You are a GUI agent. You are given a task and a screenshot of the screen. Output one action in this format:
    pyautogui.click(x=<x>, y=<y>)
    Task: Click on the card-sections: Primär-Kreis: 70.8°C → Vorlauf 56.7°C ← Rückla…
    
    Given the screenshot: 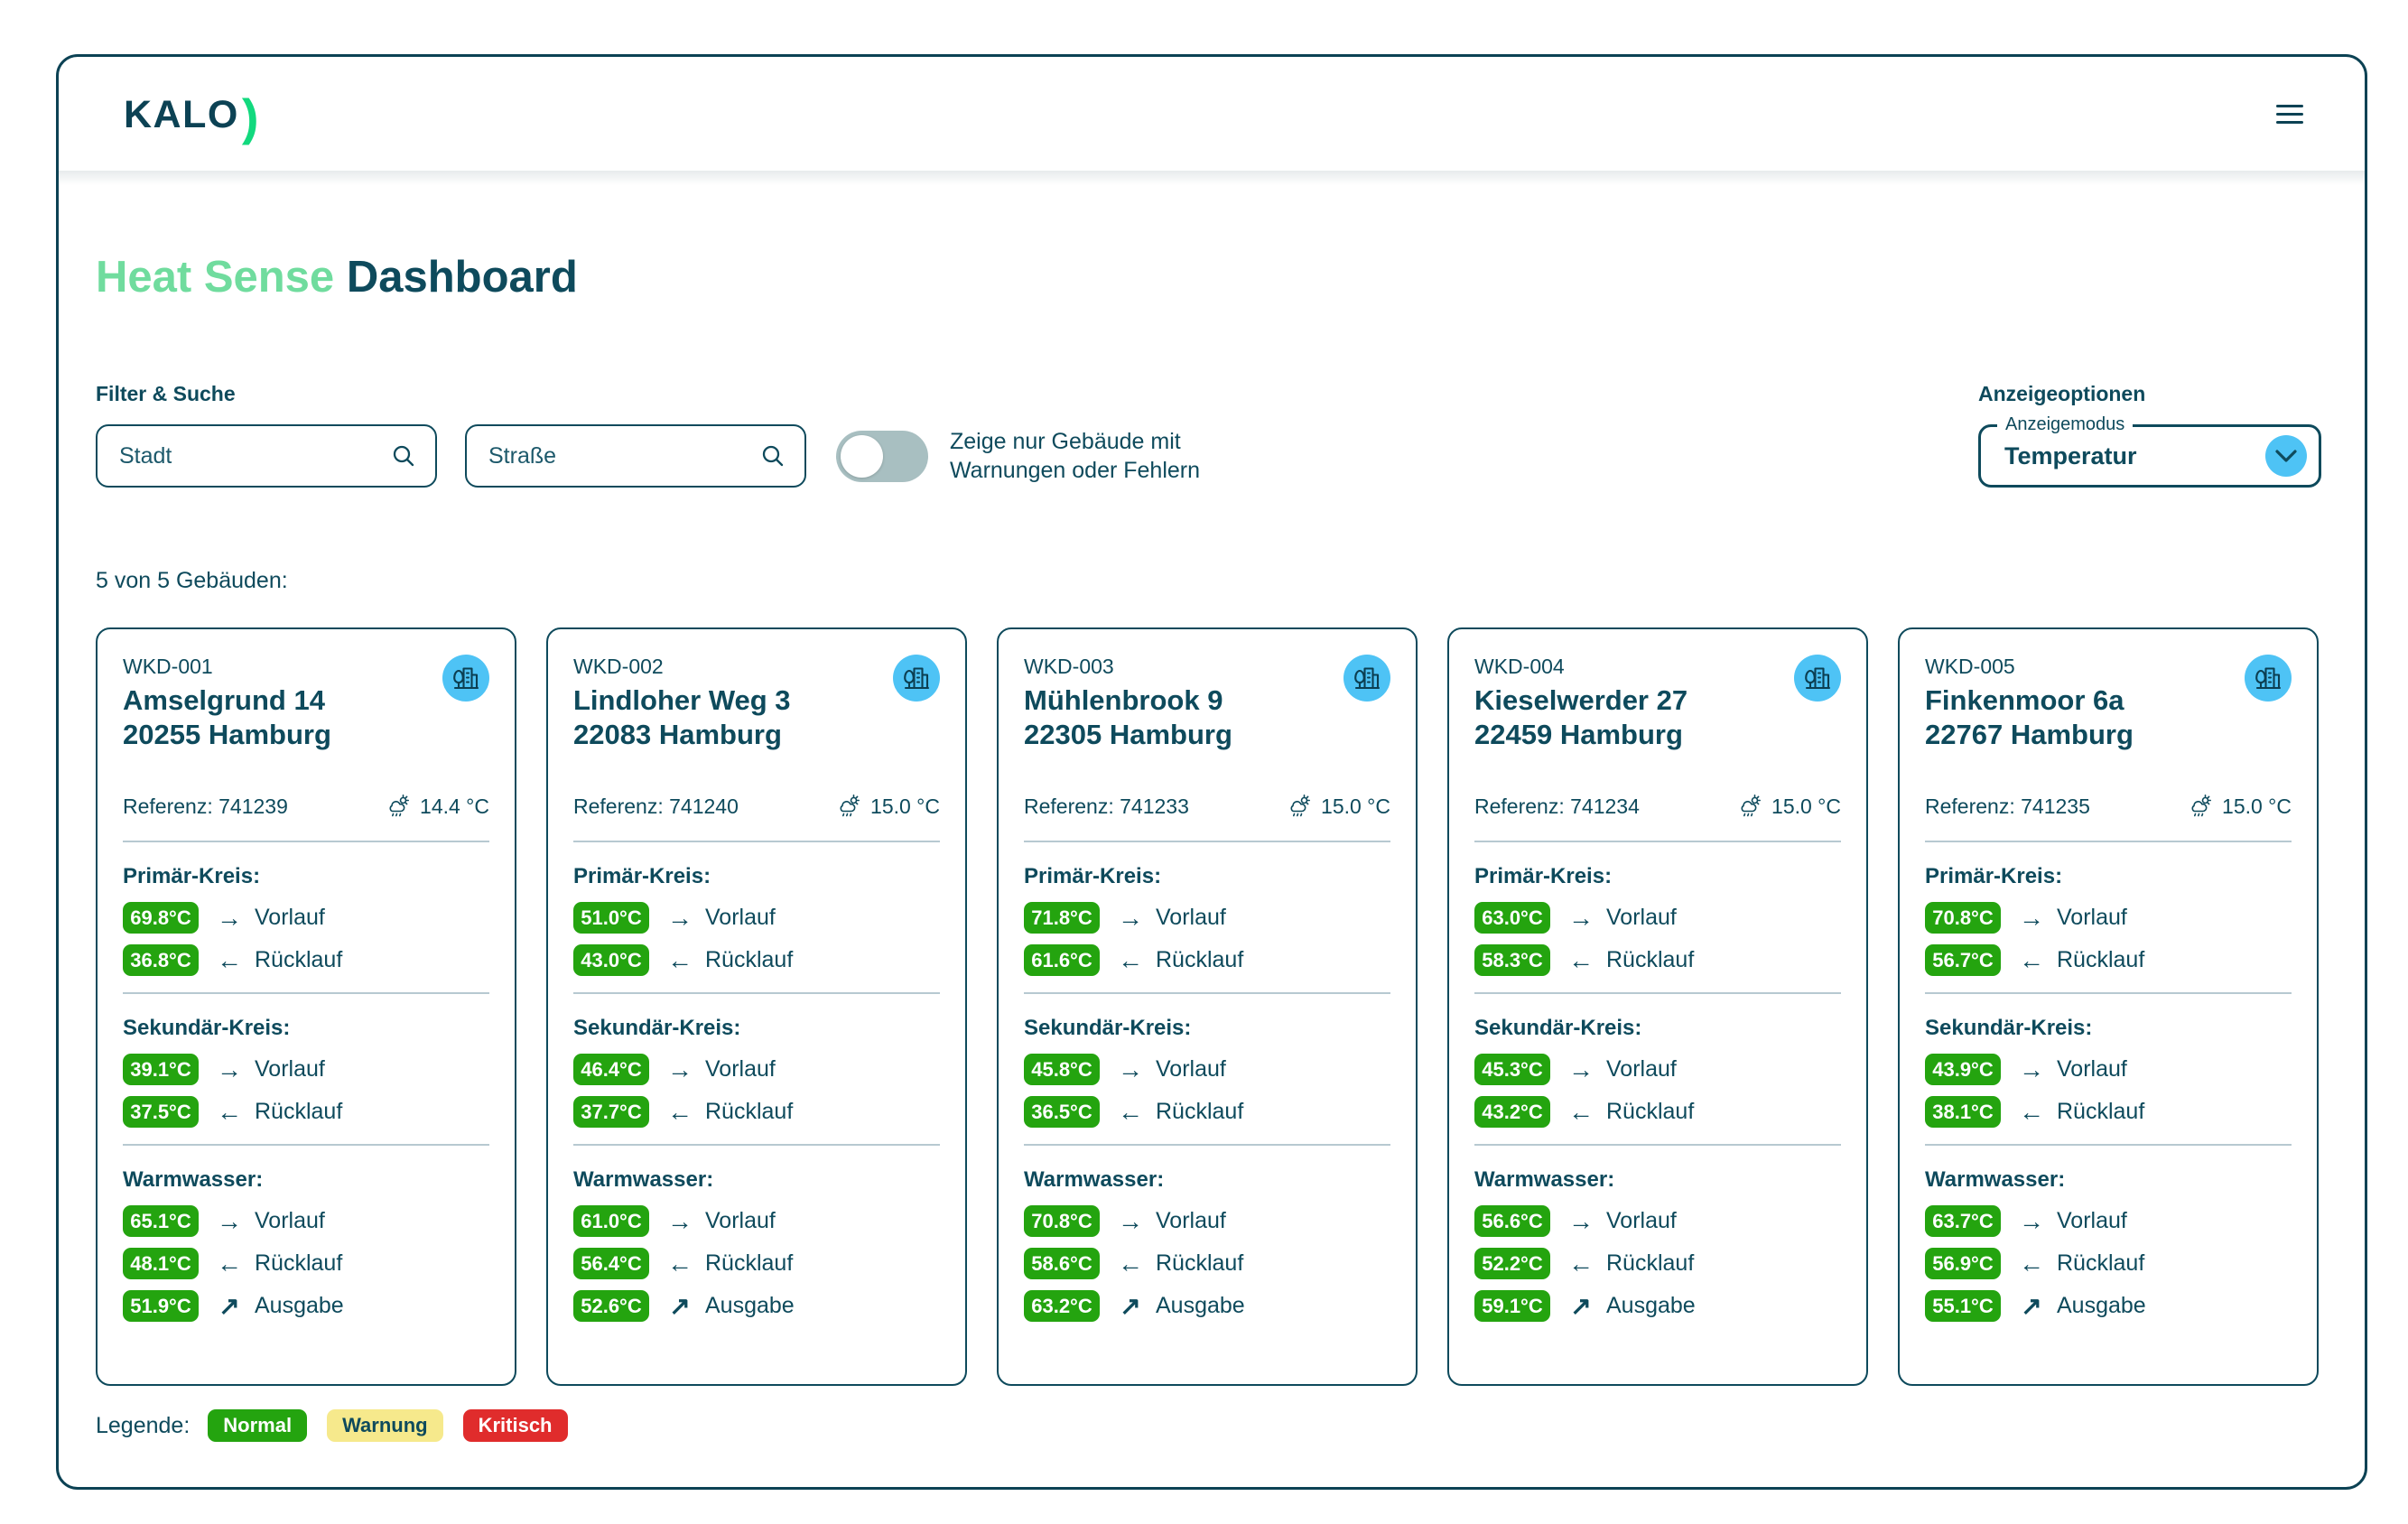 What is the action you would take?
    pyautogui.click(x=2108, y=1093)
    